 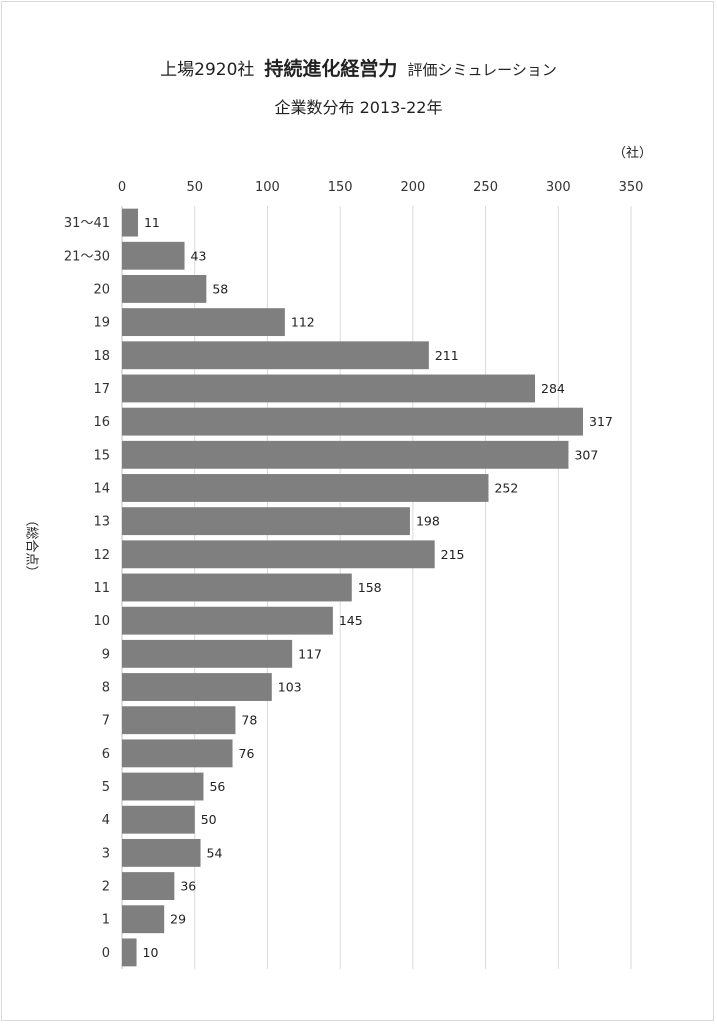 I want to click on x-tick-label: 350, so click(x=631, y=187).